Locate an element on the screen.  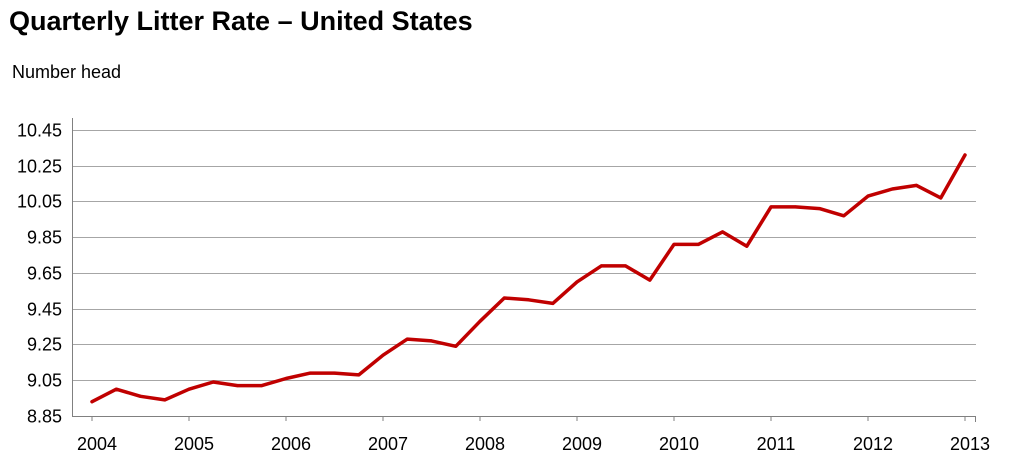
x-tick-label: 2012 is located at coordinates (873, 444).